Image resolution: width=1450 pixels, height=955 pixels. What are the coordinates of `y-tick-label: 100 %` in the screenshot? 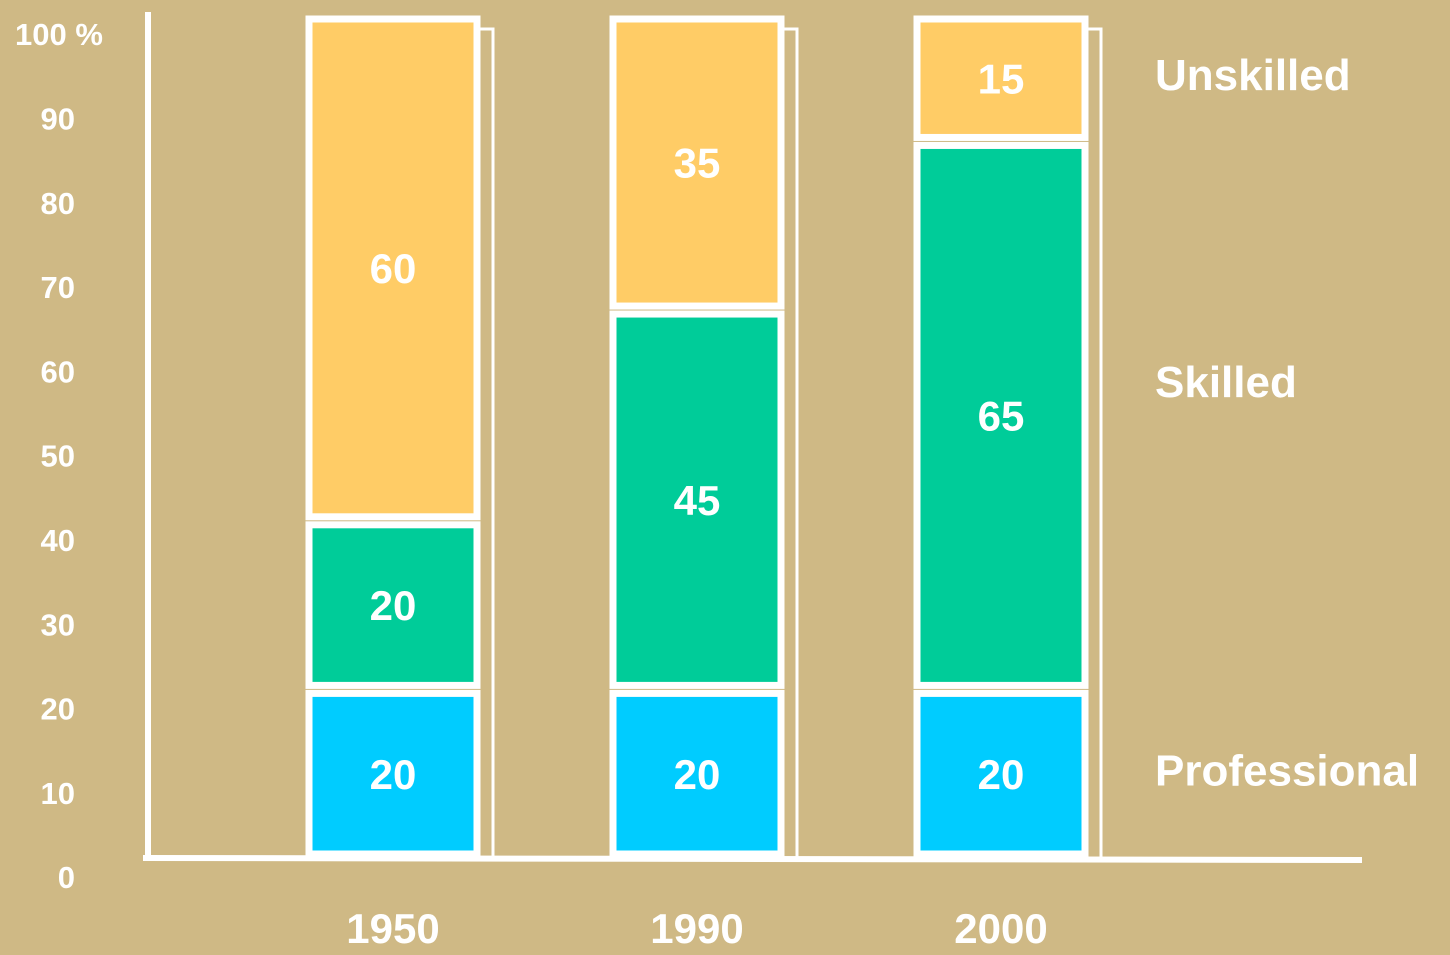 It's located at (59, 34).